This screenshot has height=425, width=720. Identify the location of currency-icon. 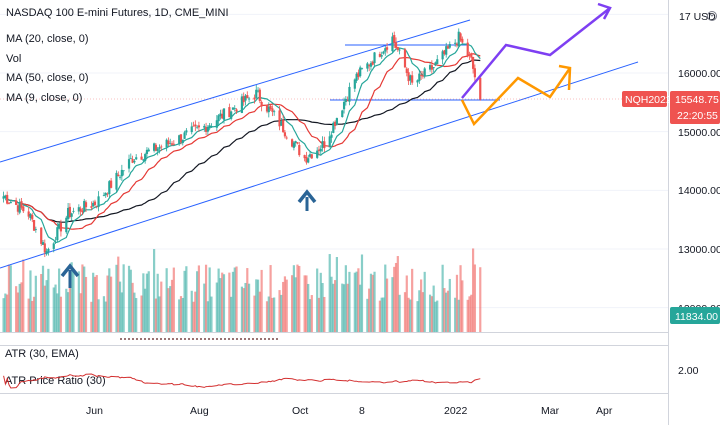
(712, 16).